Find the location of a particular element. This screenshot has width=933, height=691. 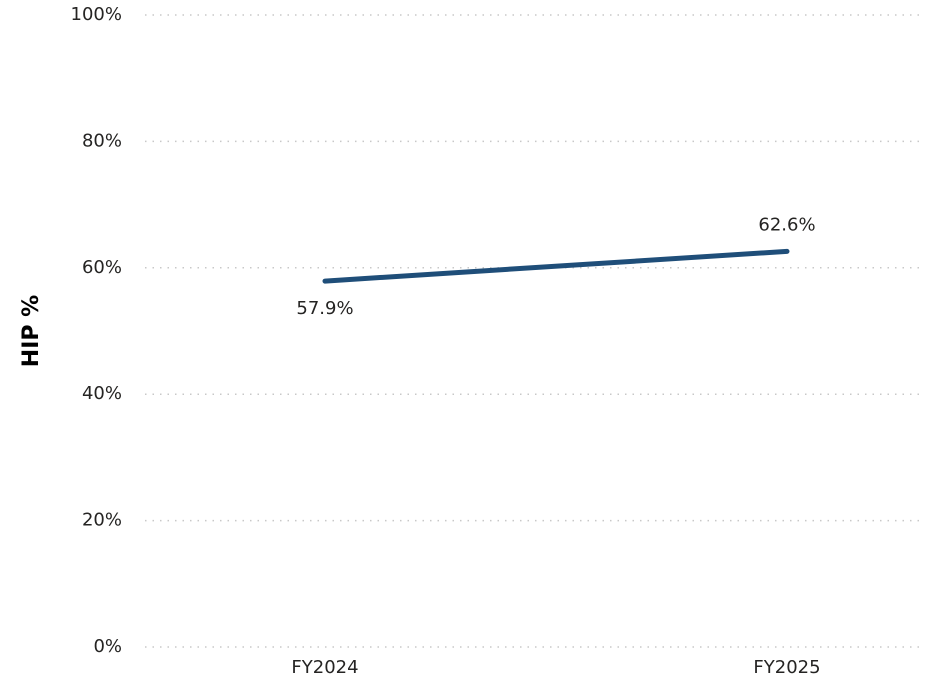

x-tick-label: FY2024 is located at coordinates (324, 667).